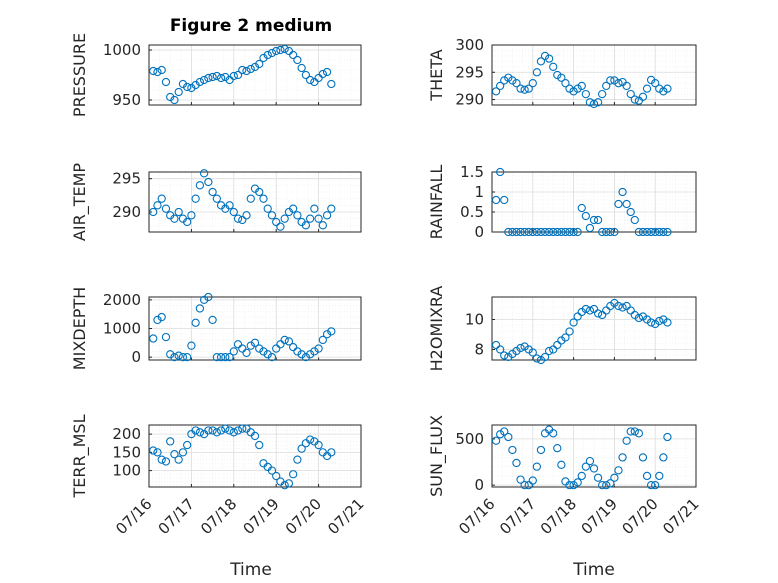 This screenshot has width=778, height=583. Describe the element at coordinates (437, 456) in the screenshot. I see `y-axis-label: SUN_FLUX` at that location.